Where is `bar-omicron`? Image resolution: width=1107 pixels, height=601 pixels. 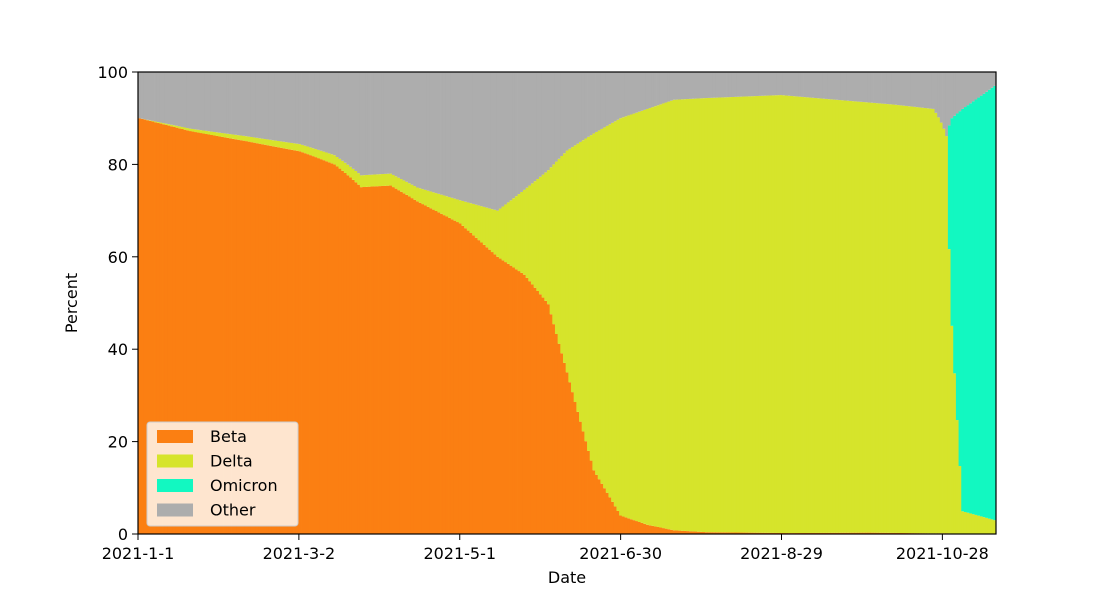 bar-omicron is located at coordinates (992, 303).